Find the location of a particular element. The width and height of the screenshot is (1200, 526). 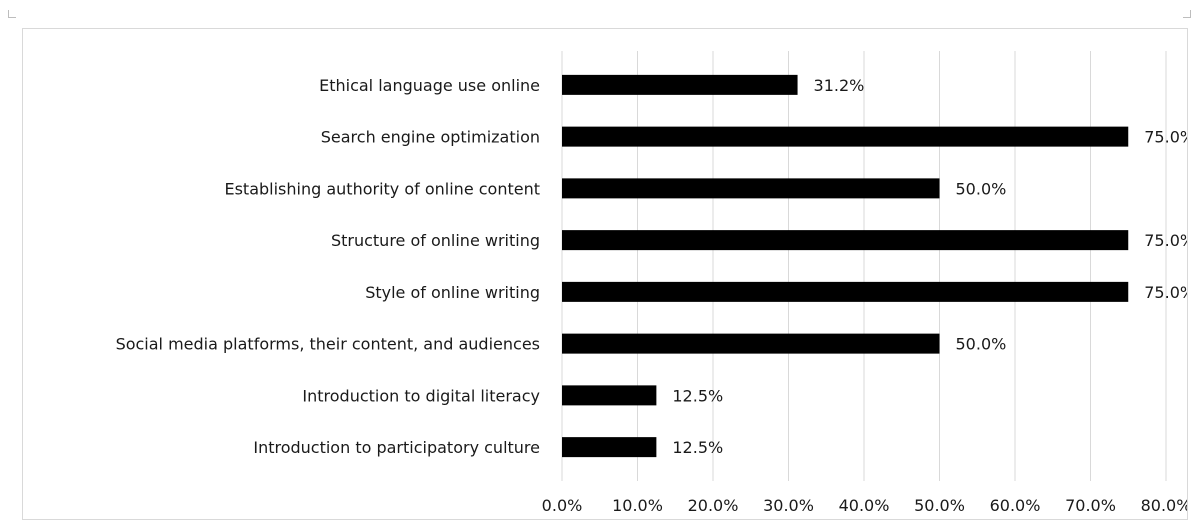

x-tick-label: 0.0% is located at coordinates (562, 505).